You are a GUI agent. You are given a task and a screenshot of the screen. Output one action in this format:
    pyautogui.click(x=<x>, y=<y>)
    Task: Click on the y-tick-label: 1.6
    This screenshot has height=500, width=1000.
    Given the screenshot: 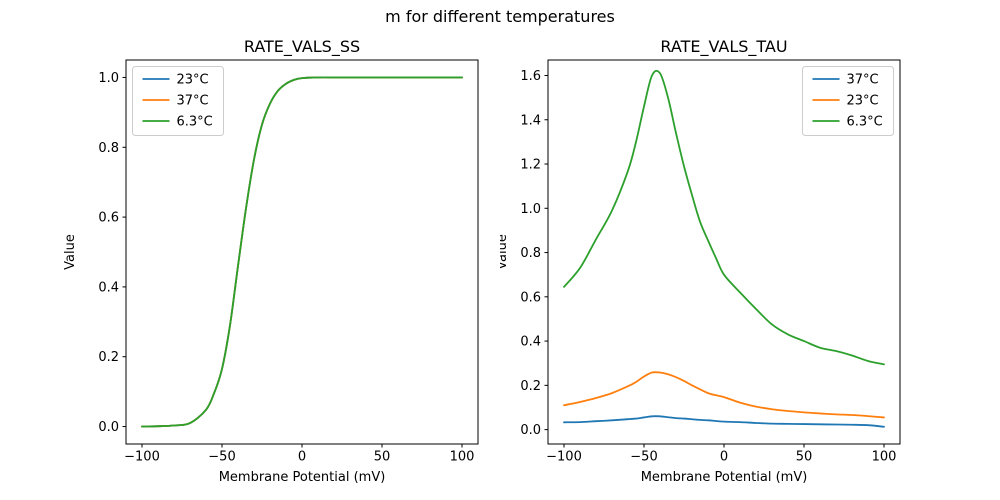 What is the action you would take?
    pyautogui.click(x=530, y=76)
    